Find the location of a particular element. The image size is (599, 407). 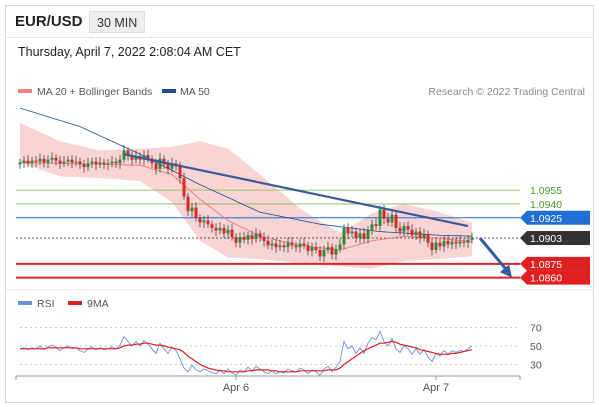

rsi-ma-legend-label: 9MA is located at coordinates (98, 304).